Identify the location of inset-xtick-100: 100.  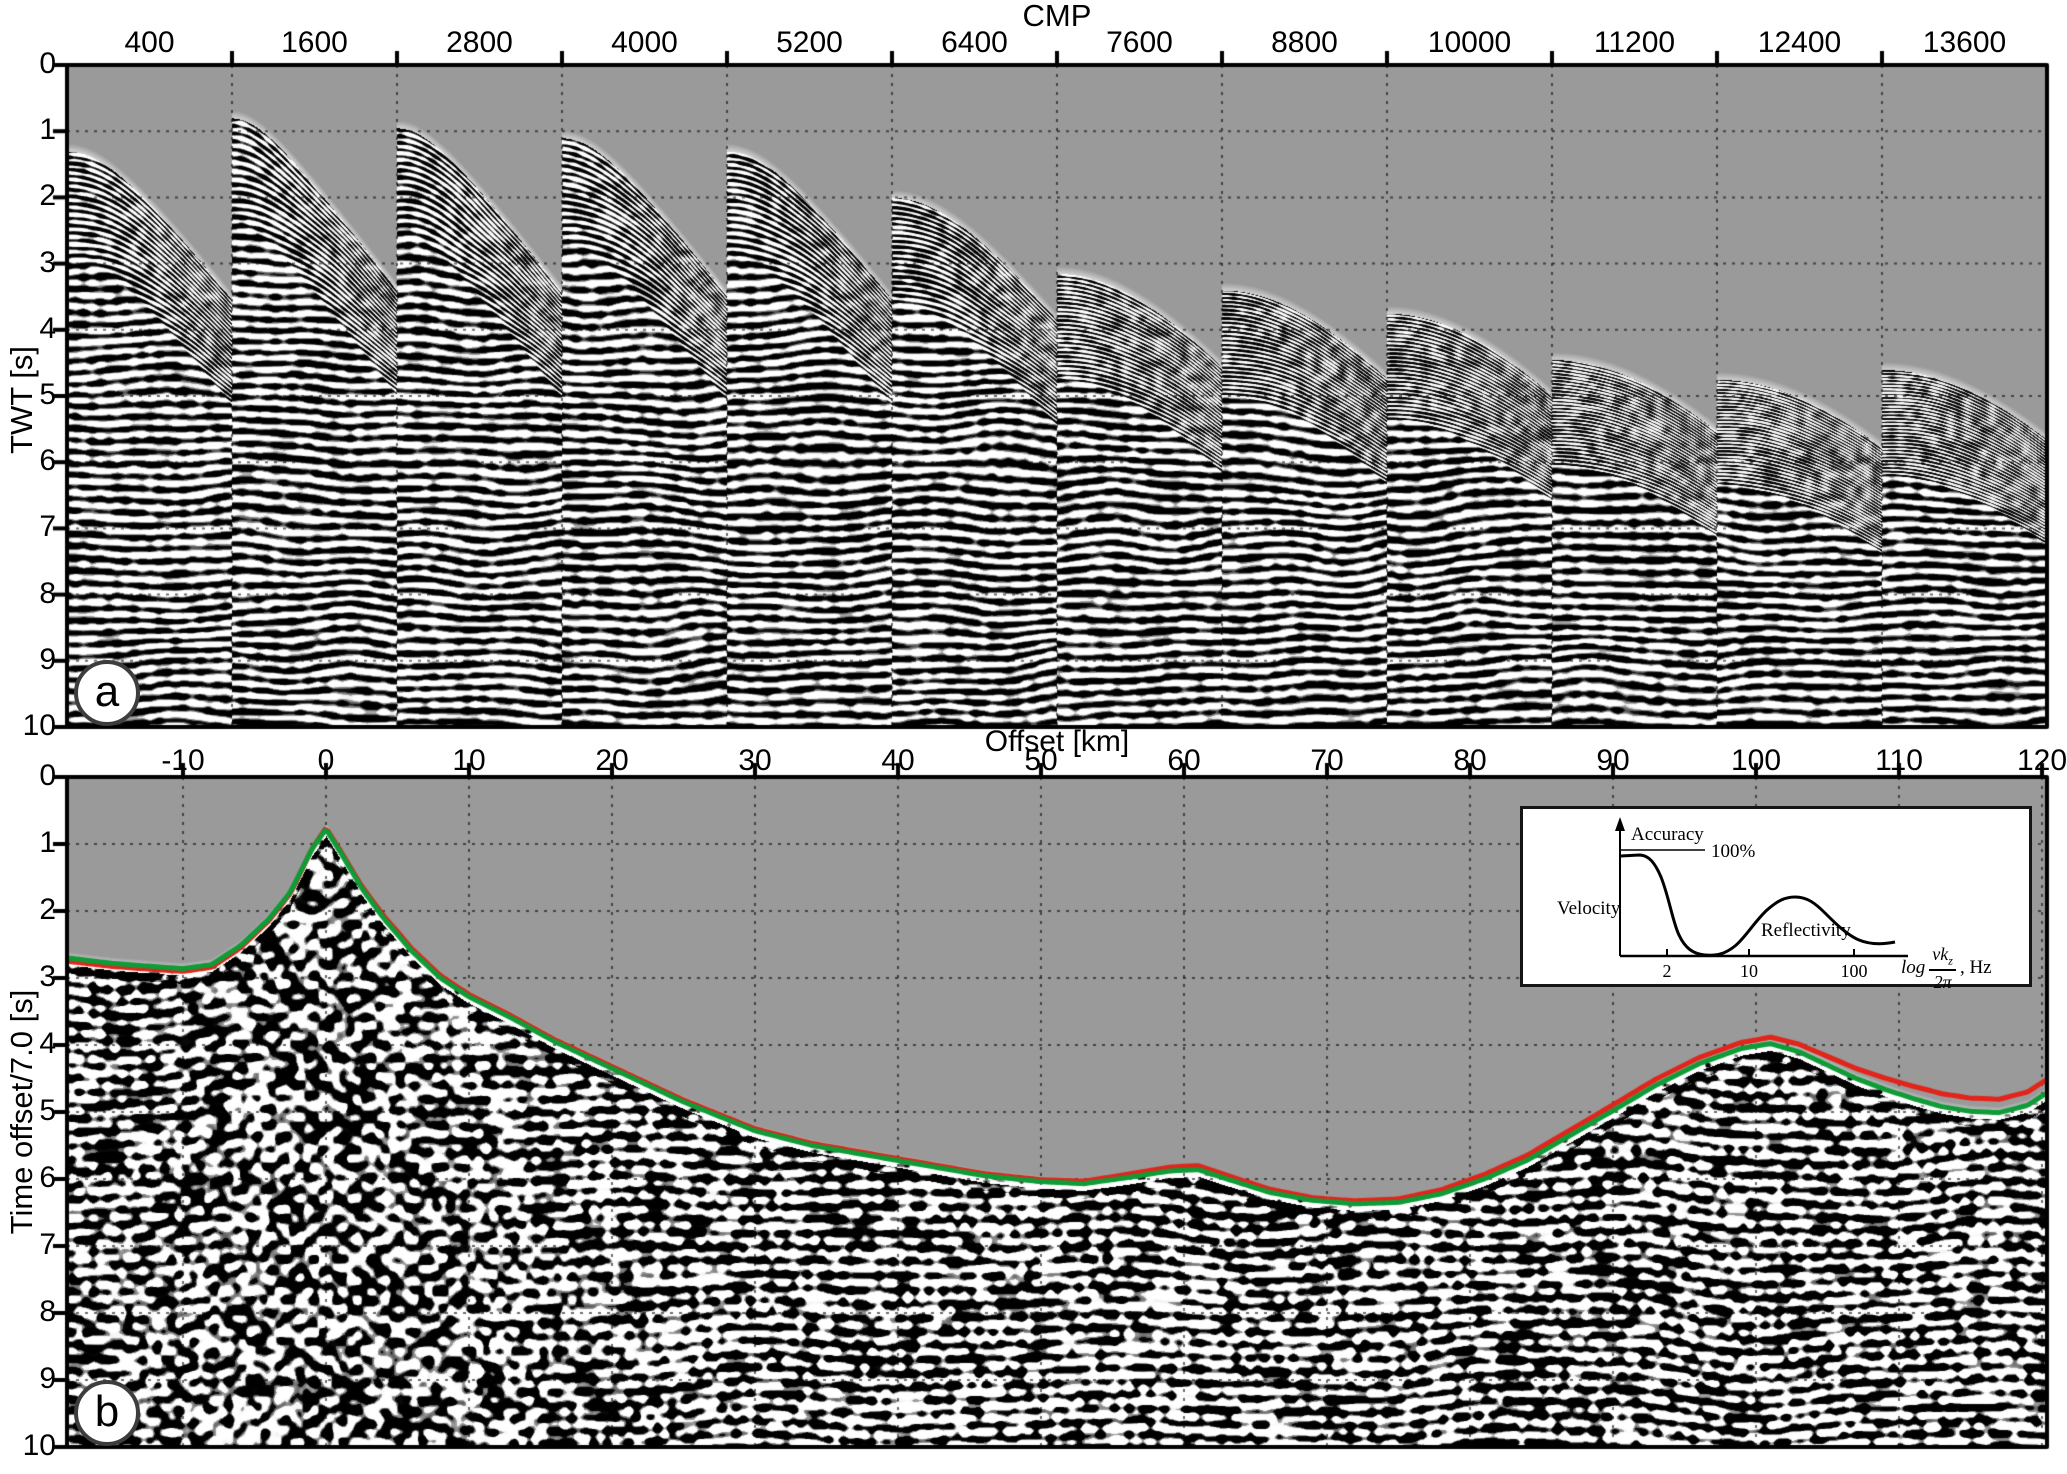
(1854, 971).